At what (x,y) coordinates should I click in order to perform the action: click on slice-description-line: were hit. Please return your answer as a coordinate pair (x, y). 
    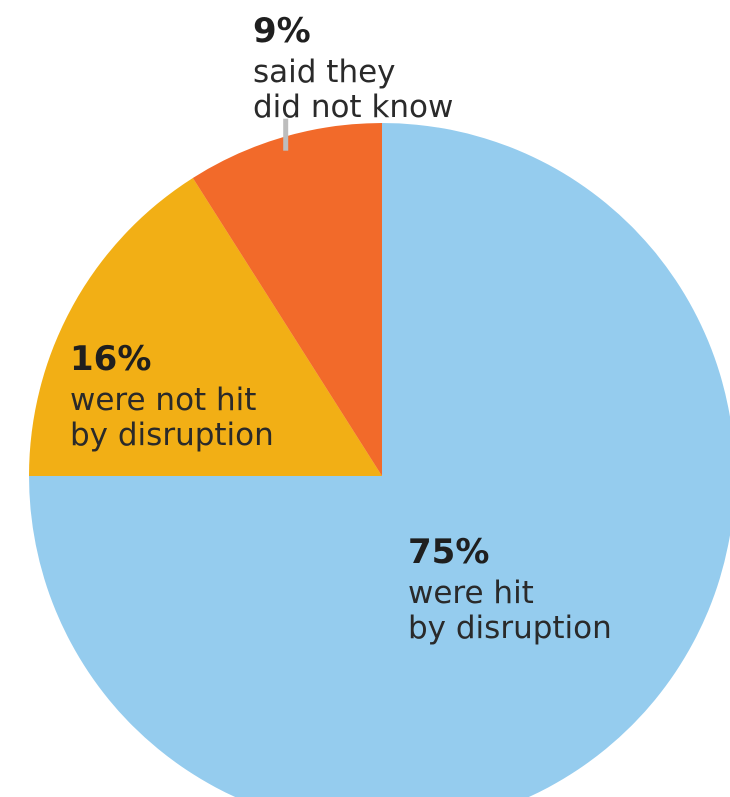
    Looking at the image, I should click on (471, 593).